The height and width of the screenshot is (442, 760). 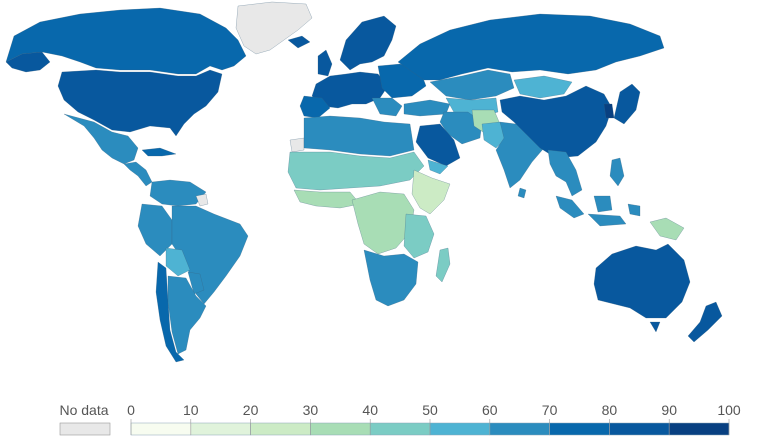 What do you see at coordinates (140, 103) in the screenshot?
I see `country-usa` at bounding box center [140, 103].